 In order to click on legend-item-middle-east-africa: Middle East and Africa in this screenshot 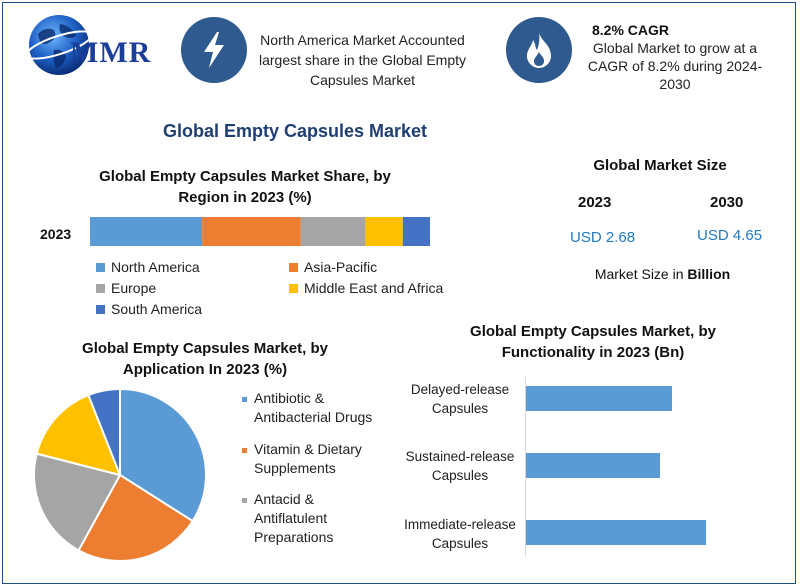, I will do `click(366, 288)`.